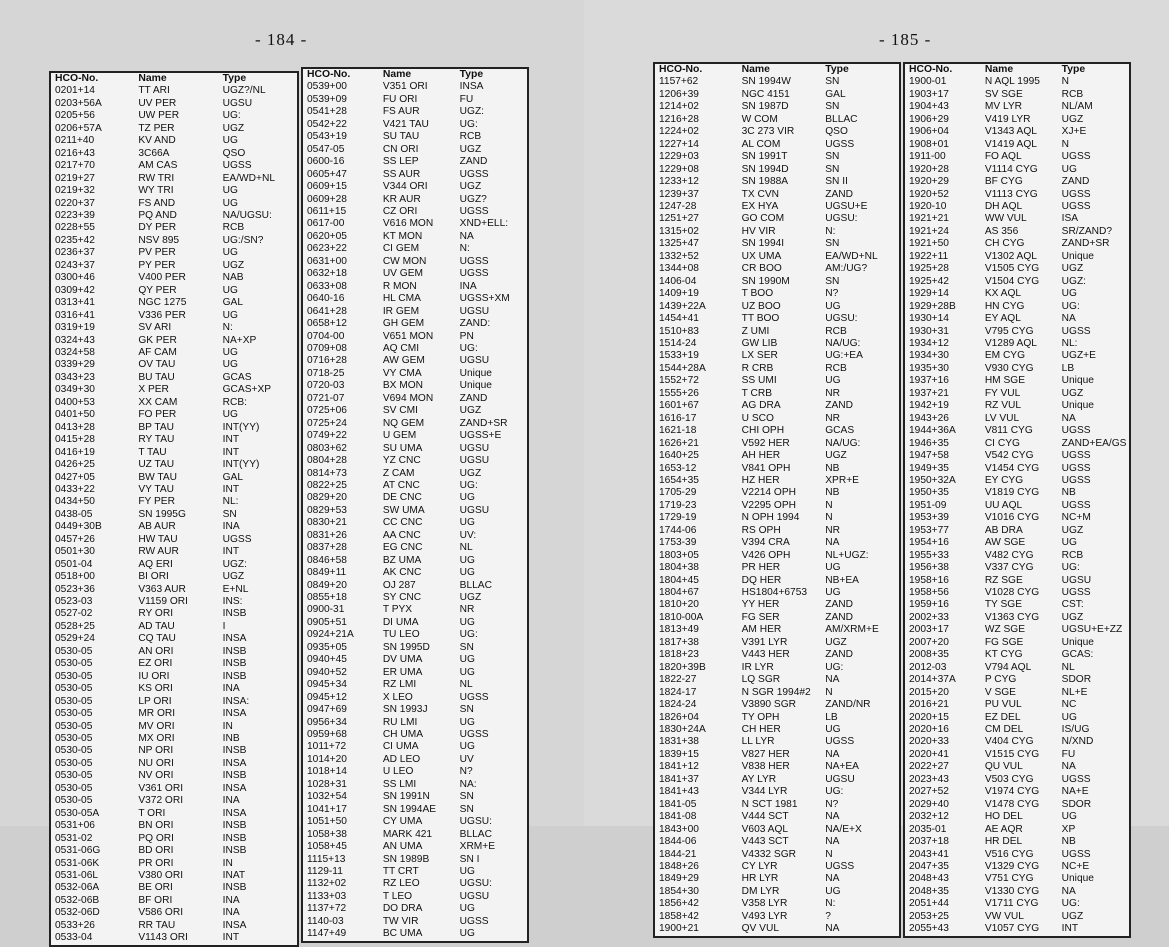  I want to click on table-row: 1247-28 EX HYA UGSU+E, so click(777, 207).